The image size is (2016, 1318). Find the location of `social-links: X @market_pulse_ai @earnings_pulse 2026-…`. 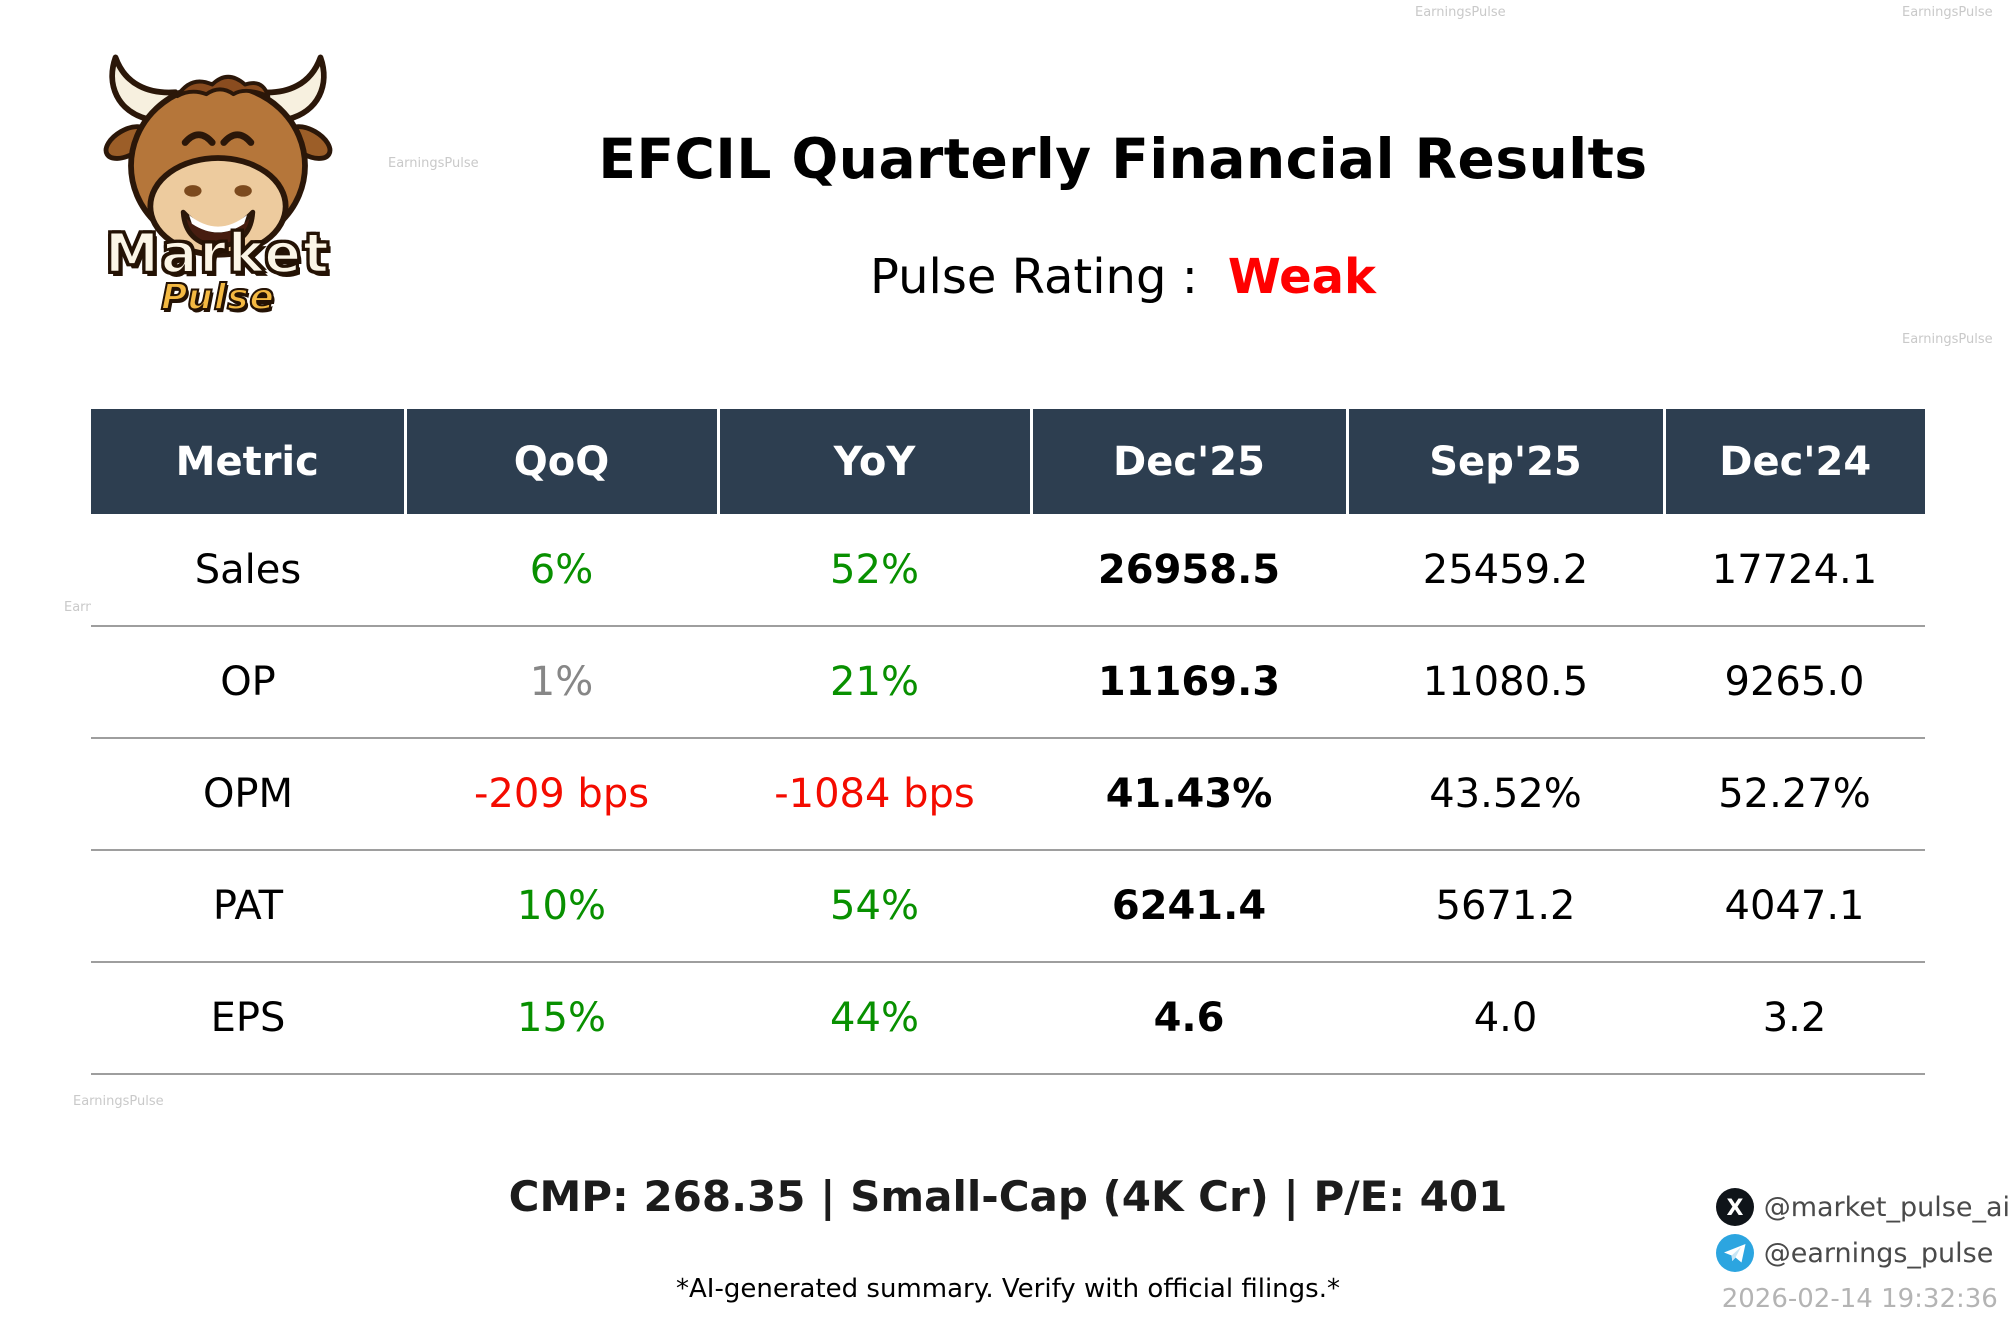

social-links: X @market_pulse_ai @earnings_pulse 2026-… is located at coordinates (1862, 1251).